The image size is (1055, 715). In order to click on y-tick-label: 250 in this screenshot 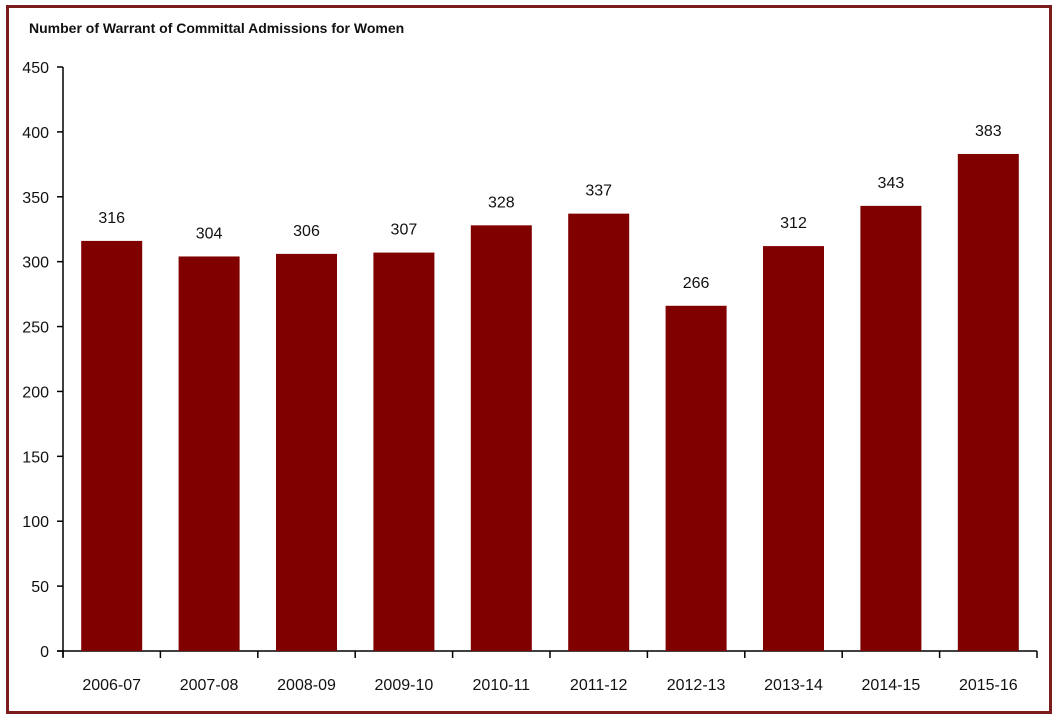, I will do `click(35, 328)`.